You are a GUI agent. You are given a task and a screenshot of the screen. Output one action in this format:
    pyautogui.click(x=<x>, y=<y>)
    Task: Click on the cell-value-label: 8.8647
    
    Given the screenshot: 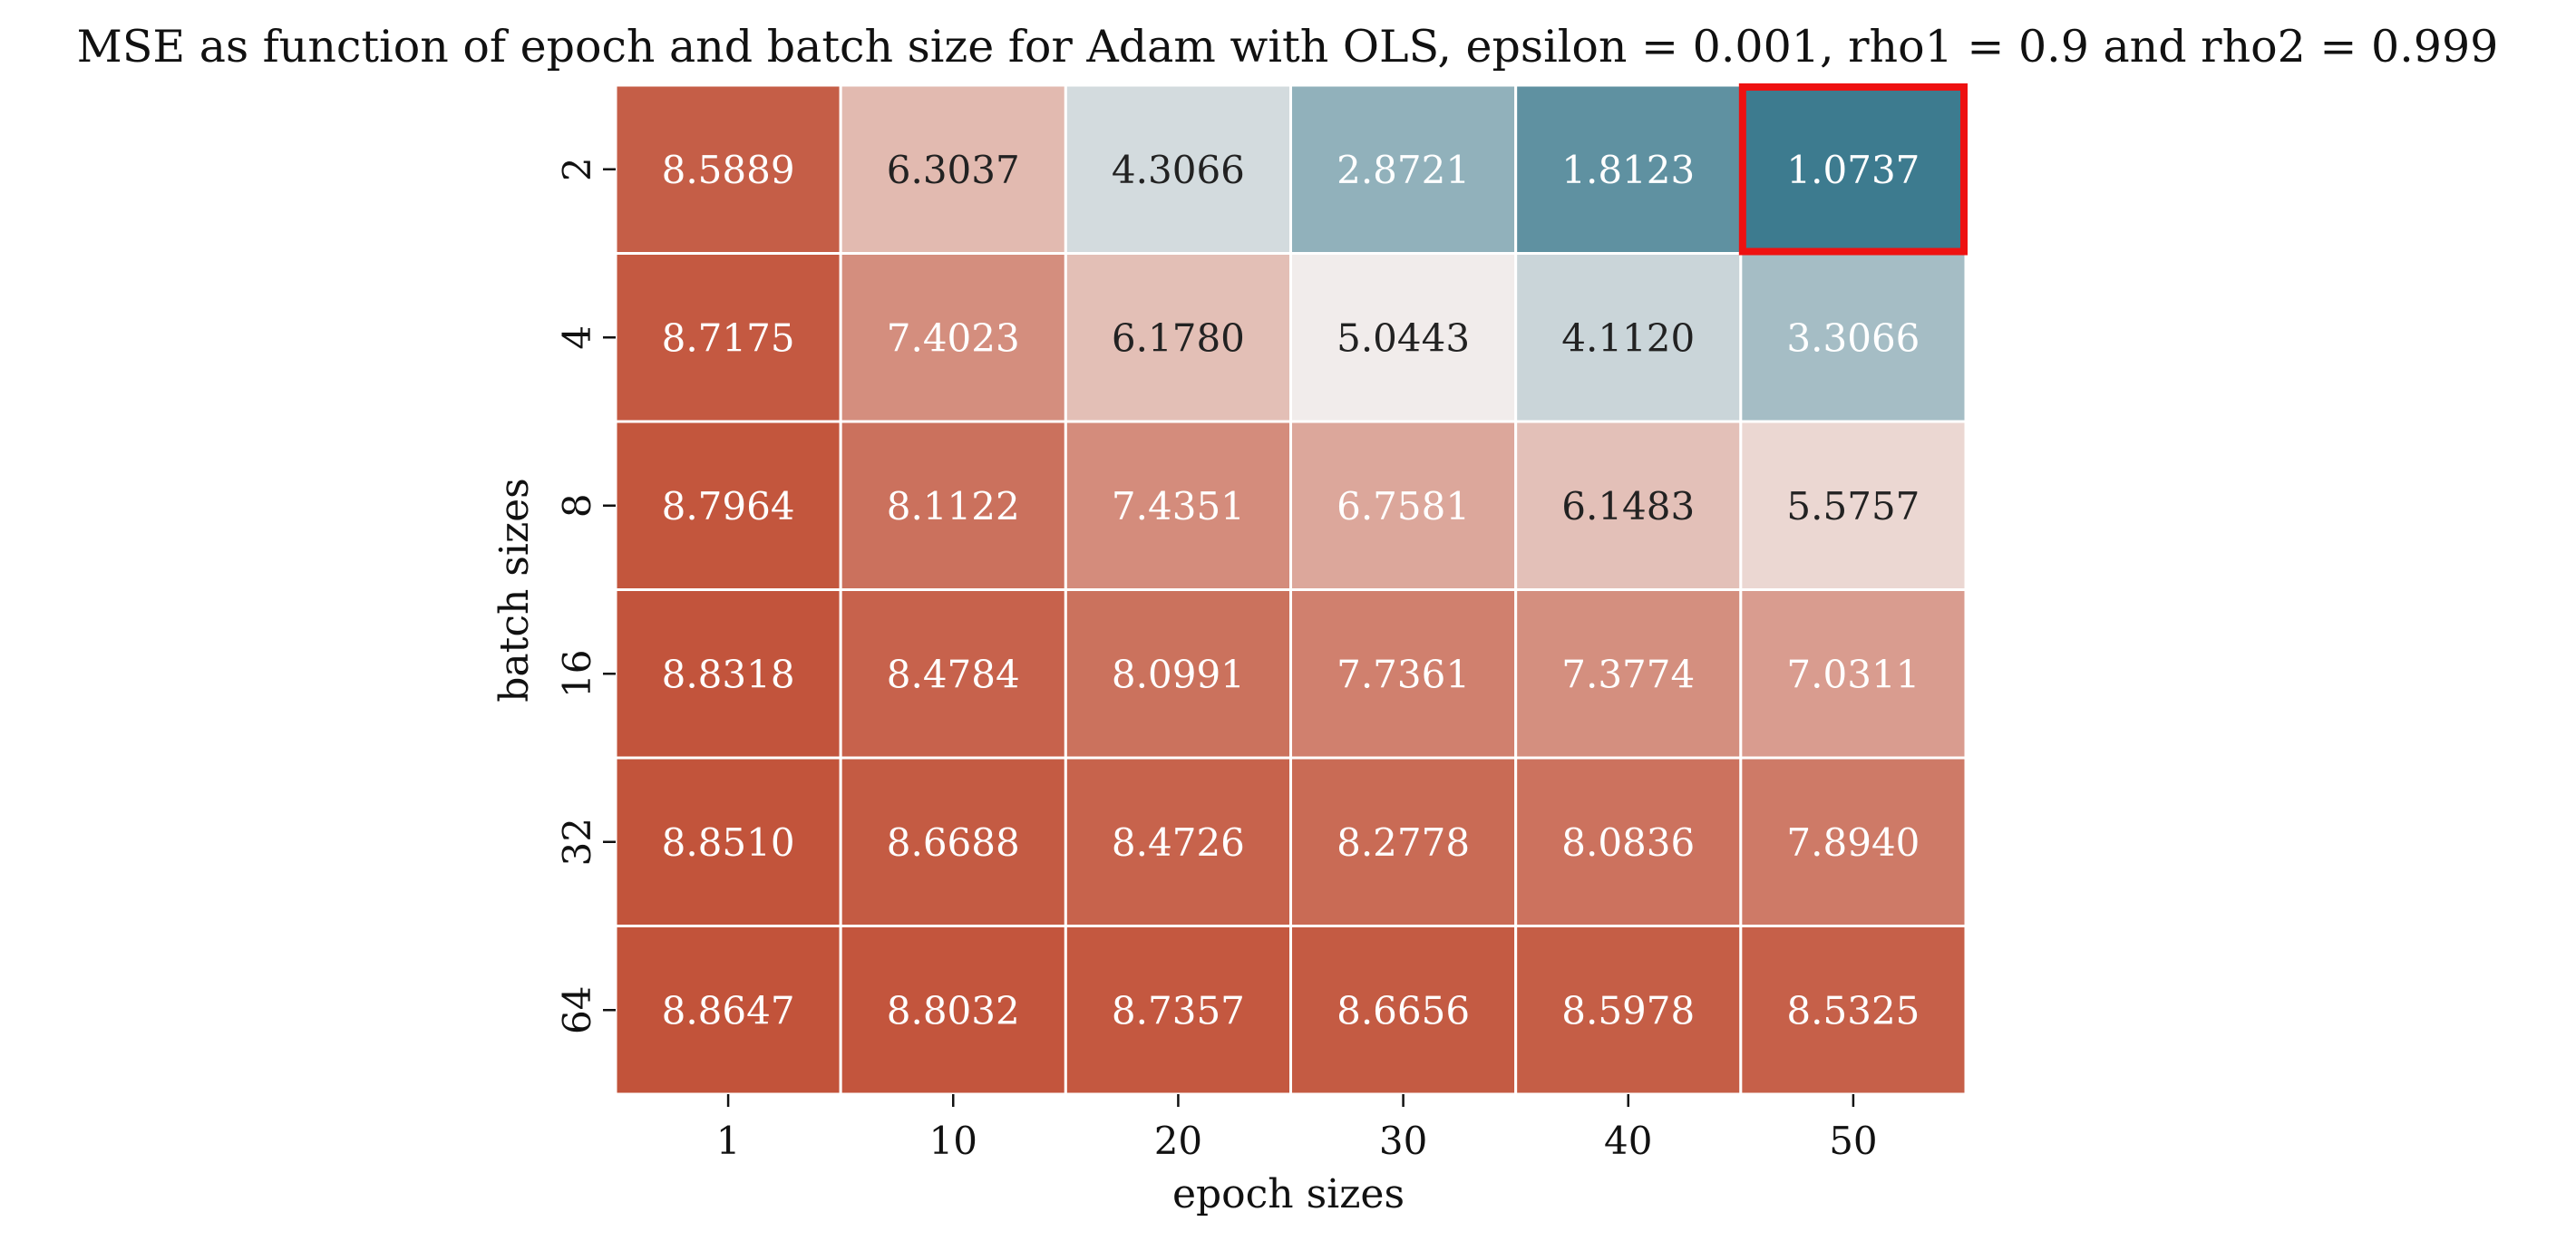 What is the action you would take?
    pyautogui.click(x=728, y=1011)
    